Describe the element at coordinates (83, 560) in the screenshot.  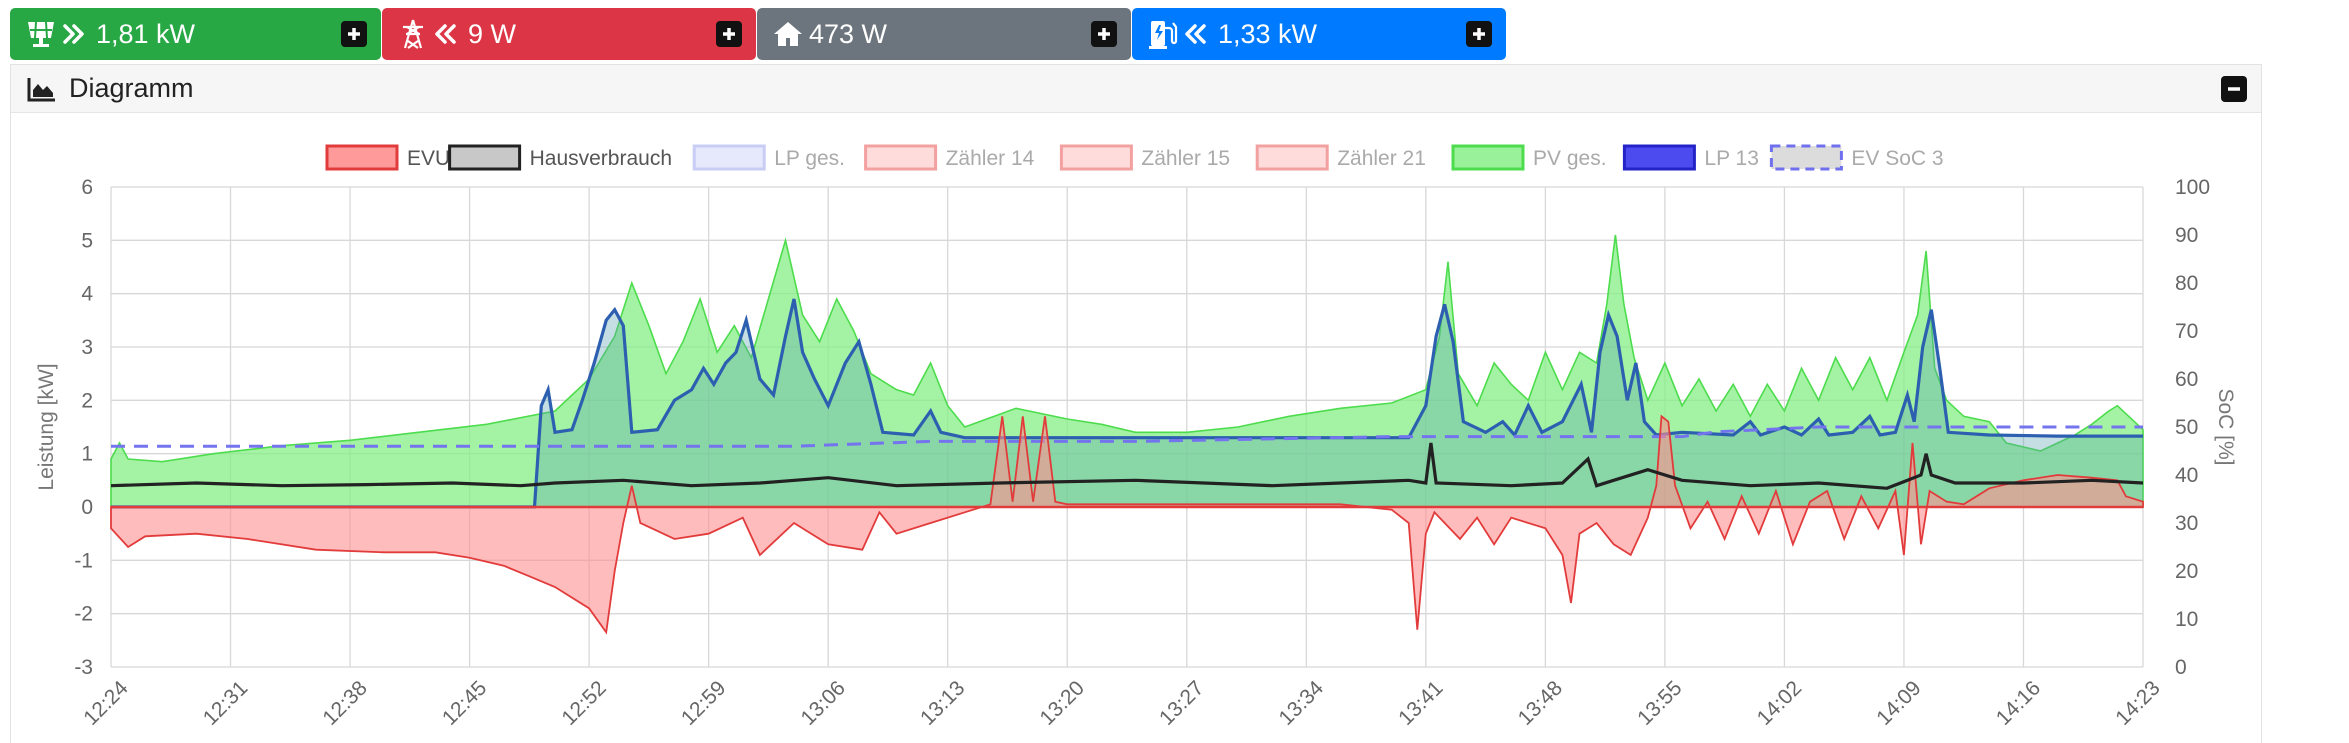
I see `y-left-tick-label: -1` at that location.